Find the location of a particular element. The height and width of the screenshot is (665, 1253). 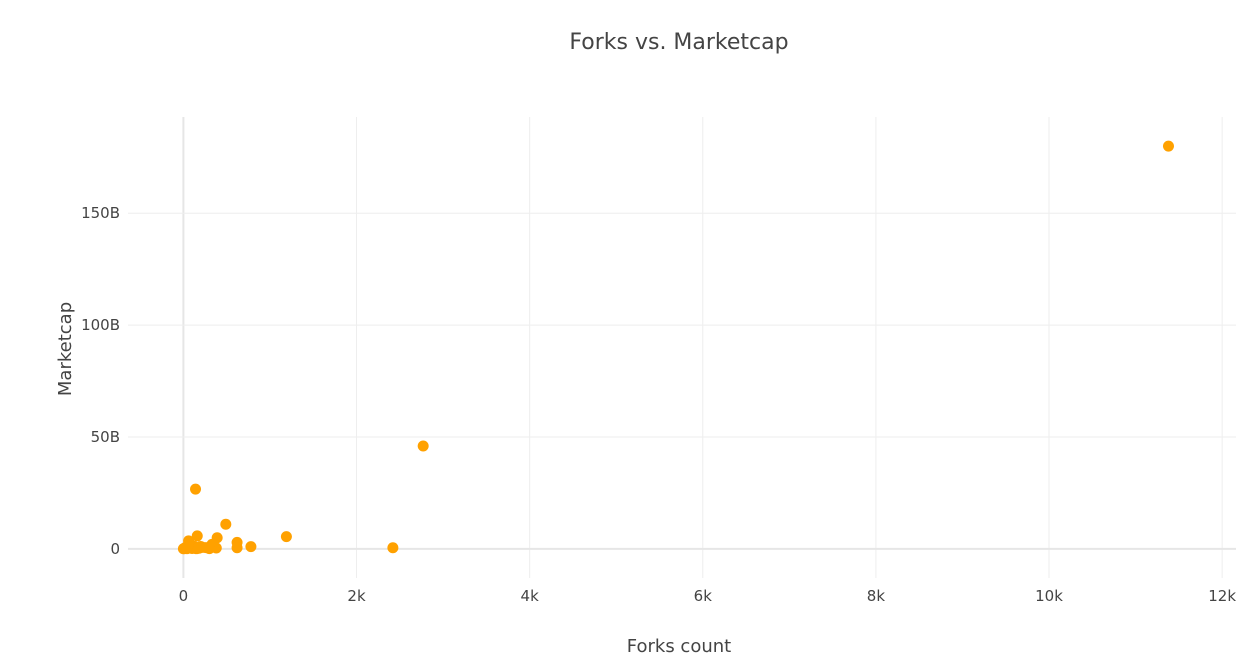

x-tick-label: 2k is located at coordinates (356, 596).